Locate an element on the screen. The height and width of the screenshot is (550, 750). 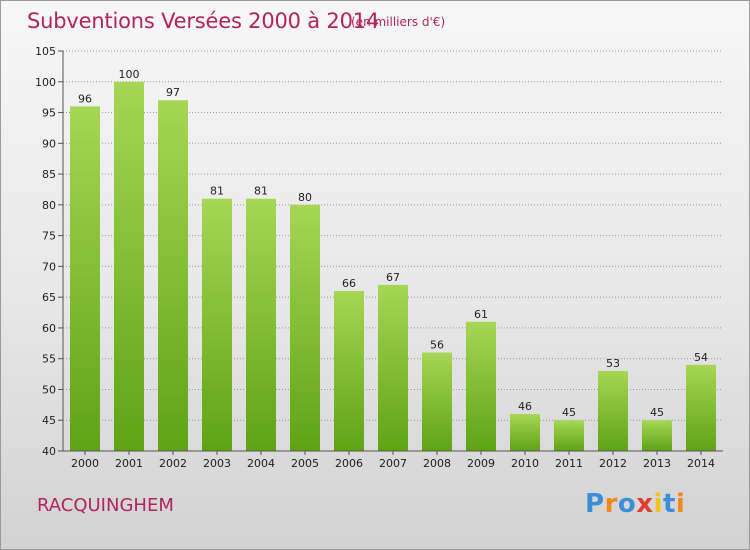
y-tick-label: 100 is located at coordinates (45, 82).